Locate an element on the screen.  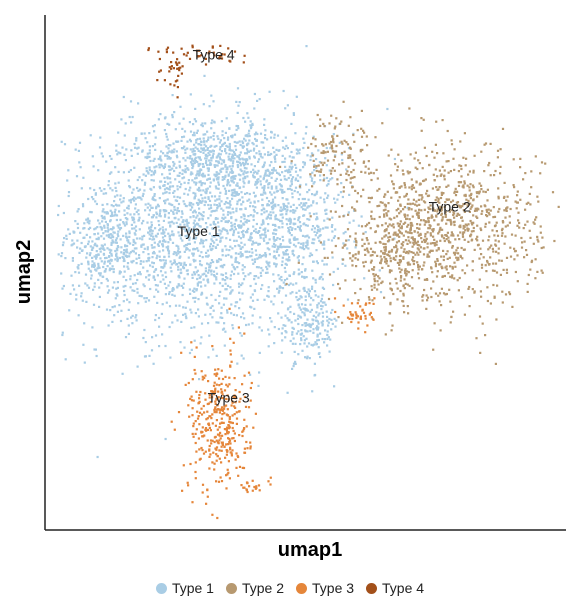
cluster-label: Type 2 is located at coordinates (450, 206).